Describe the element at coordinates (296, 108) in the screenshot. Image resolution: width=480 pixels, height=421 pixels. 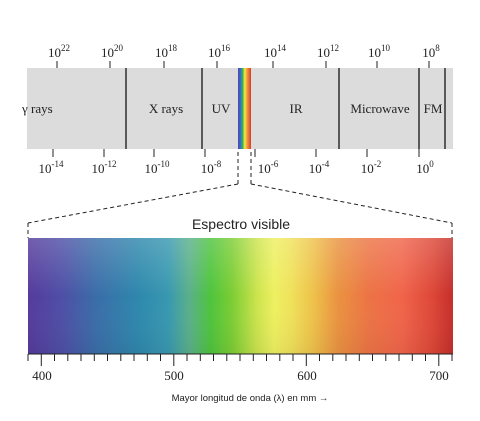
I see `band-ir-label: IR` at that location.